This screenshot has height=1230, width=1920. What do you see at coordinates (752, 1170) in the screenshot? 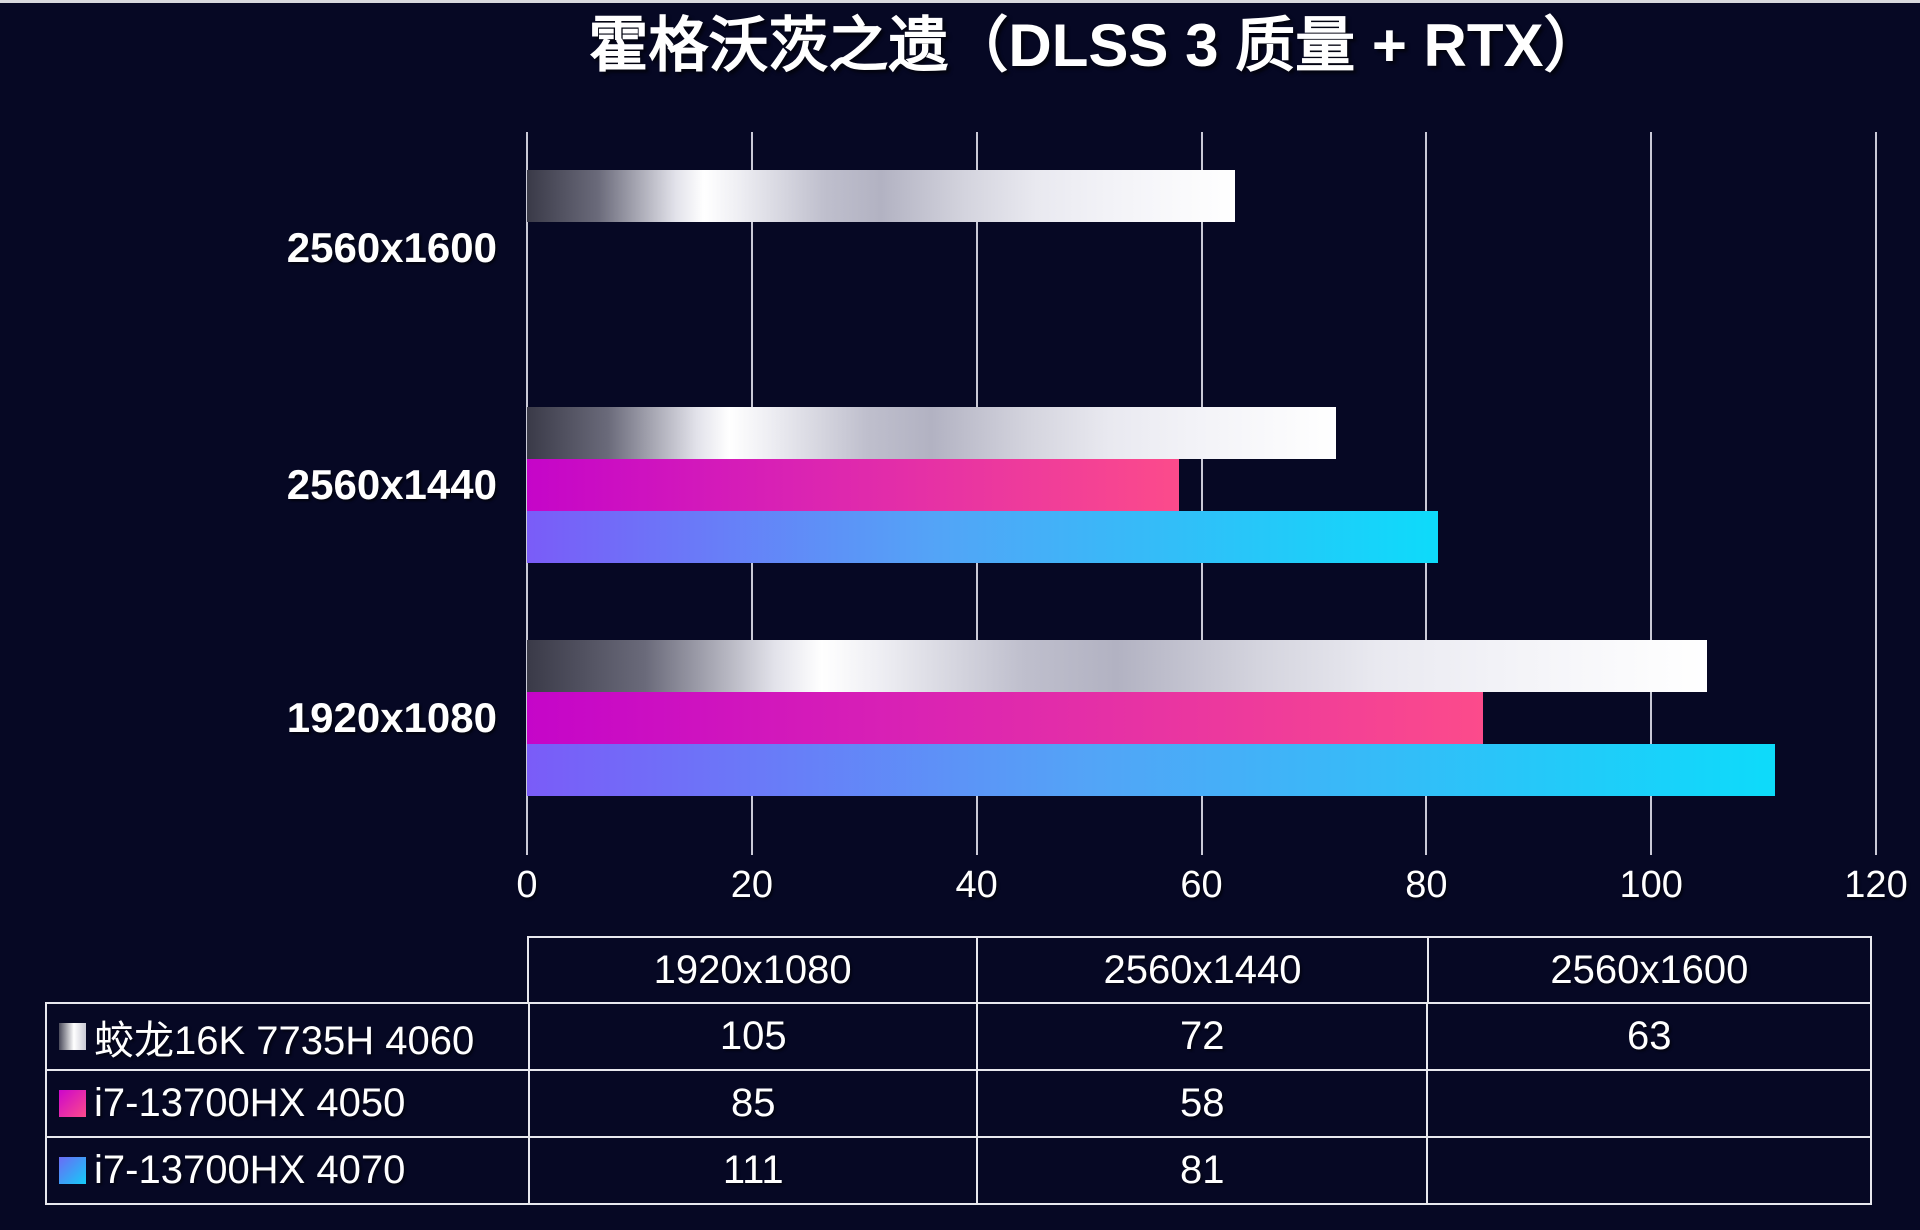
I see `value-cell-r3-c1: 111` at bounding box center [752, 1170].